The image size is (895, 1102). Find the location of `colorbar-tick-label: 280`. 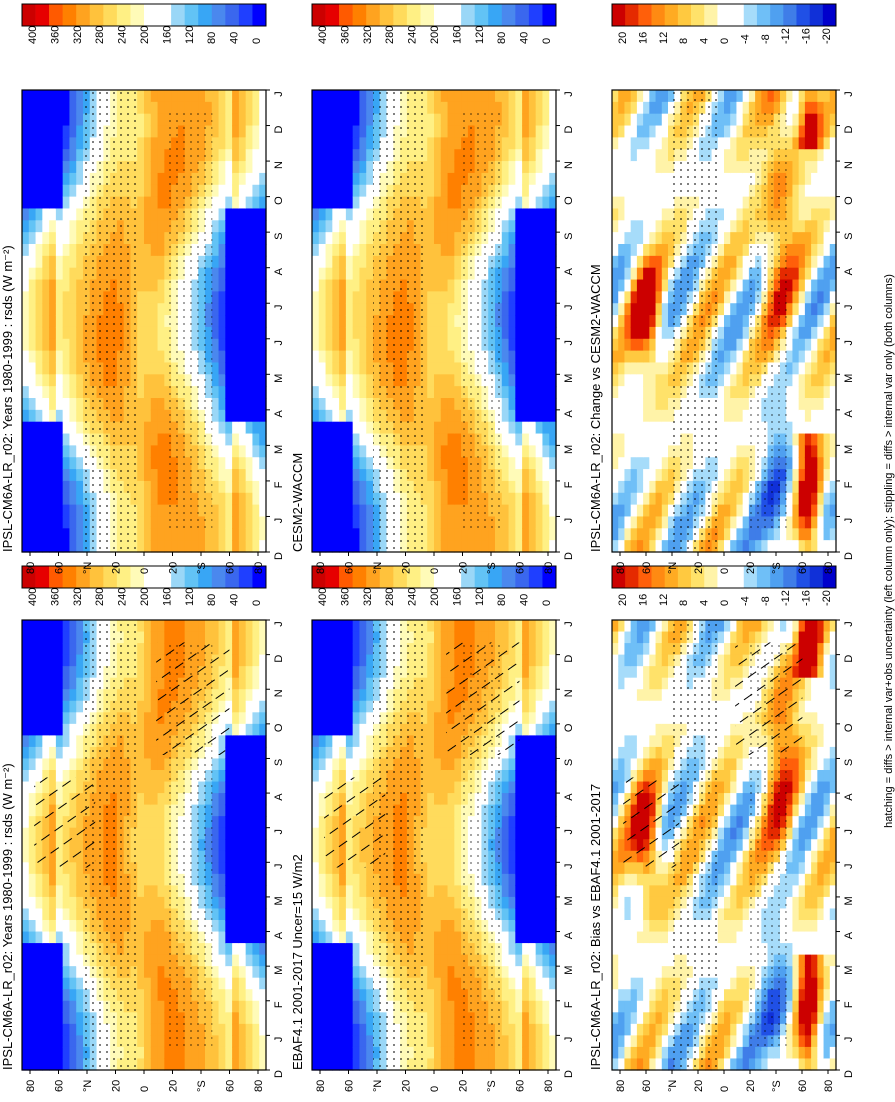

colorbar-tick-label: 280 is located at coordinates (100, 35).